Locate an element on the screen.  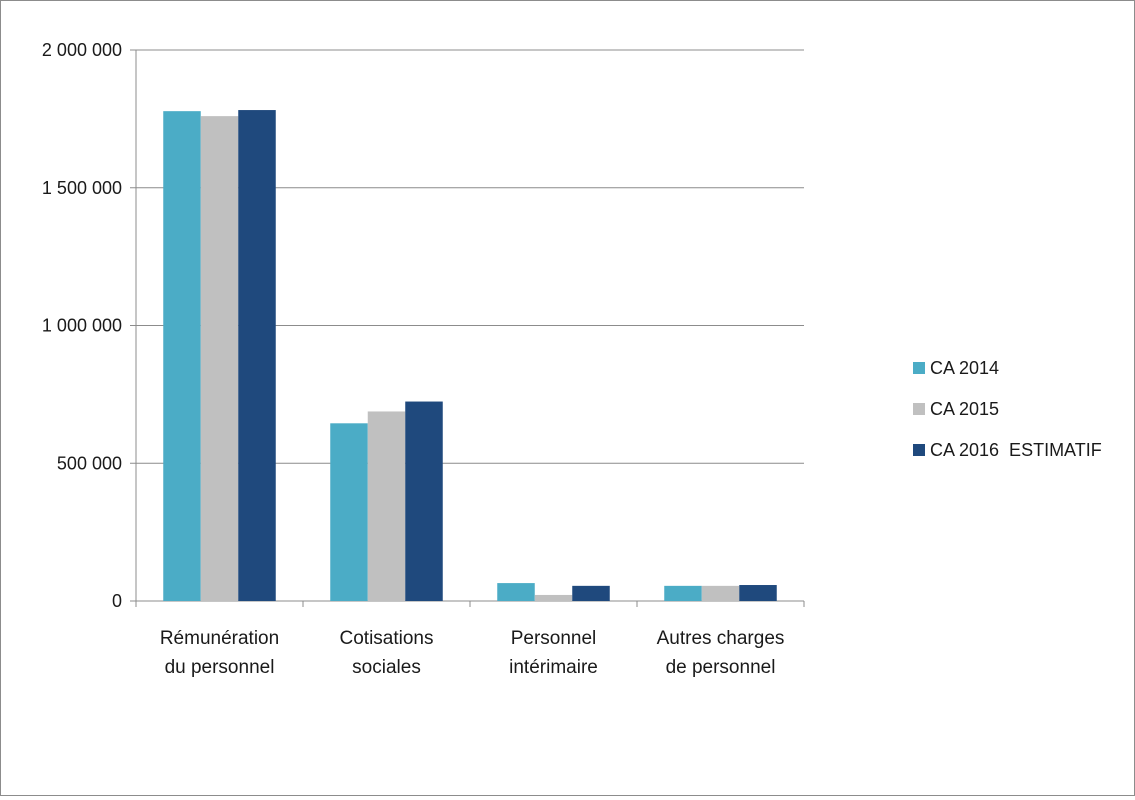
x-category-label: Autres charges is located at coordinates (721, 638).